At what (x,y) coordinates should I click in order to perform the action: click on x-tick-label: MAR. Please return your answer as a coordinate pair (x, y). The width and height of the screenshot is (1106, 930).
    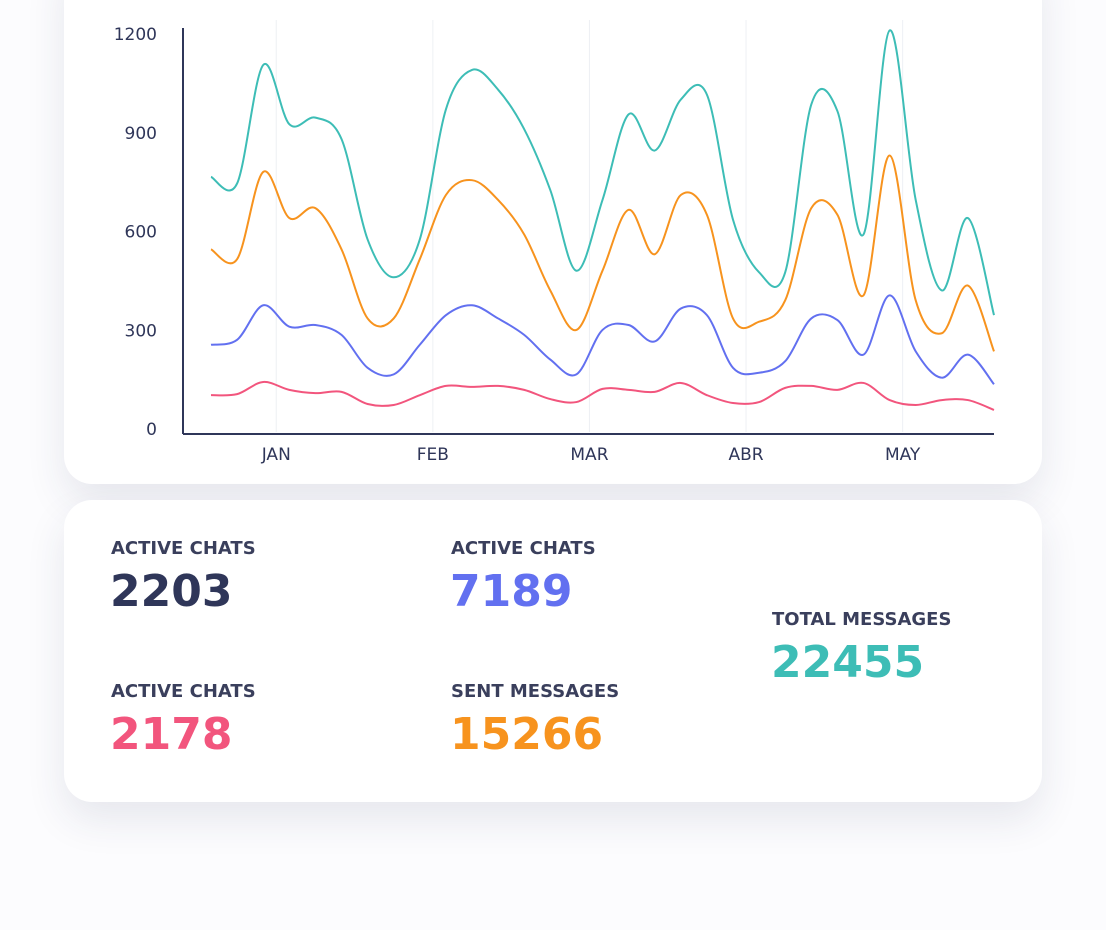
    Looking at the image, I should click on (589, 455).